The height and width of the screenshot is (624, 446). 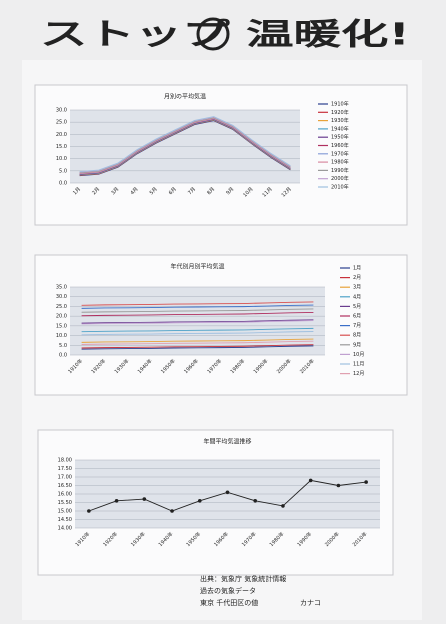 I want to click on legend-label: 3月, so click(x=357, y=288).